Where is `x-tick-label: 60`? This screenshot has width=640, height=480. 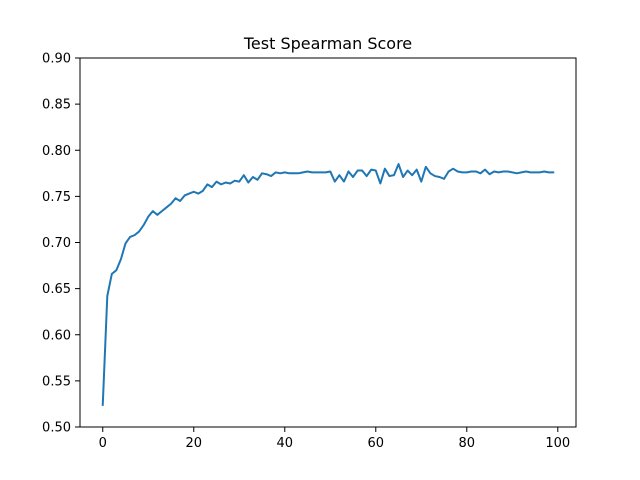
x-tick-label: 60 is located at coordinates (376, 443).